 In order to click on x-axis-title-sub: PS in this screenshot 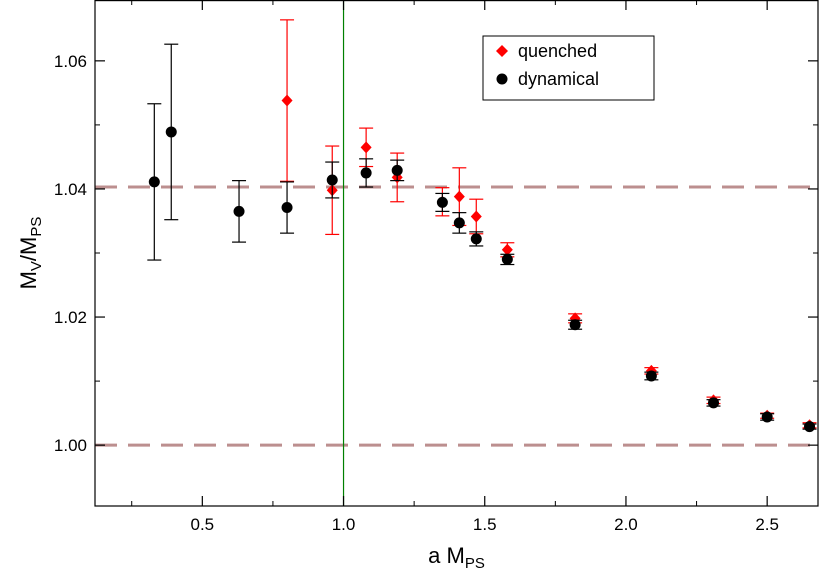, I will do `click(475, 563)`.